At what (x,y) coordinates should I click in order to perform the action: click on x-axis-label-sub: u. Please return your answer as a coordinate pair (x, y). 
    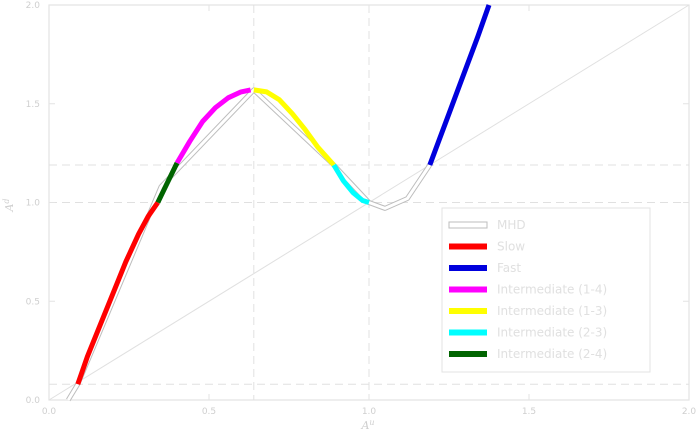
    Looking at the image, I should click on (371, 422).